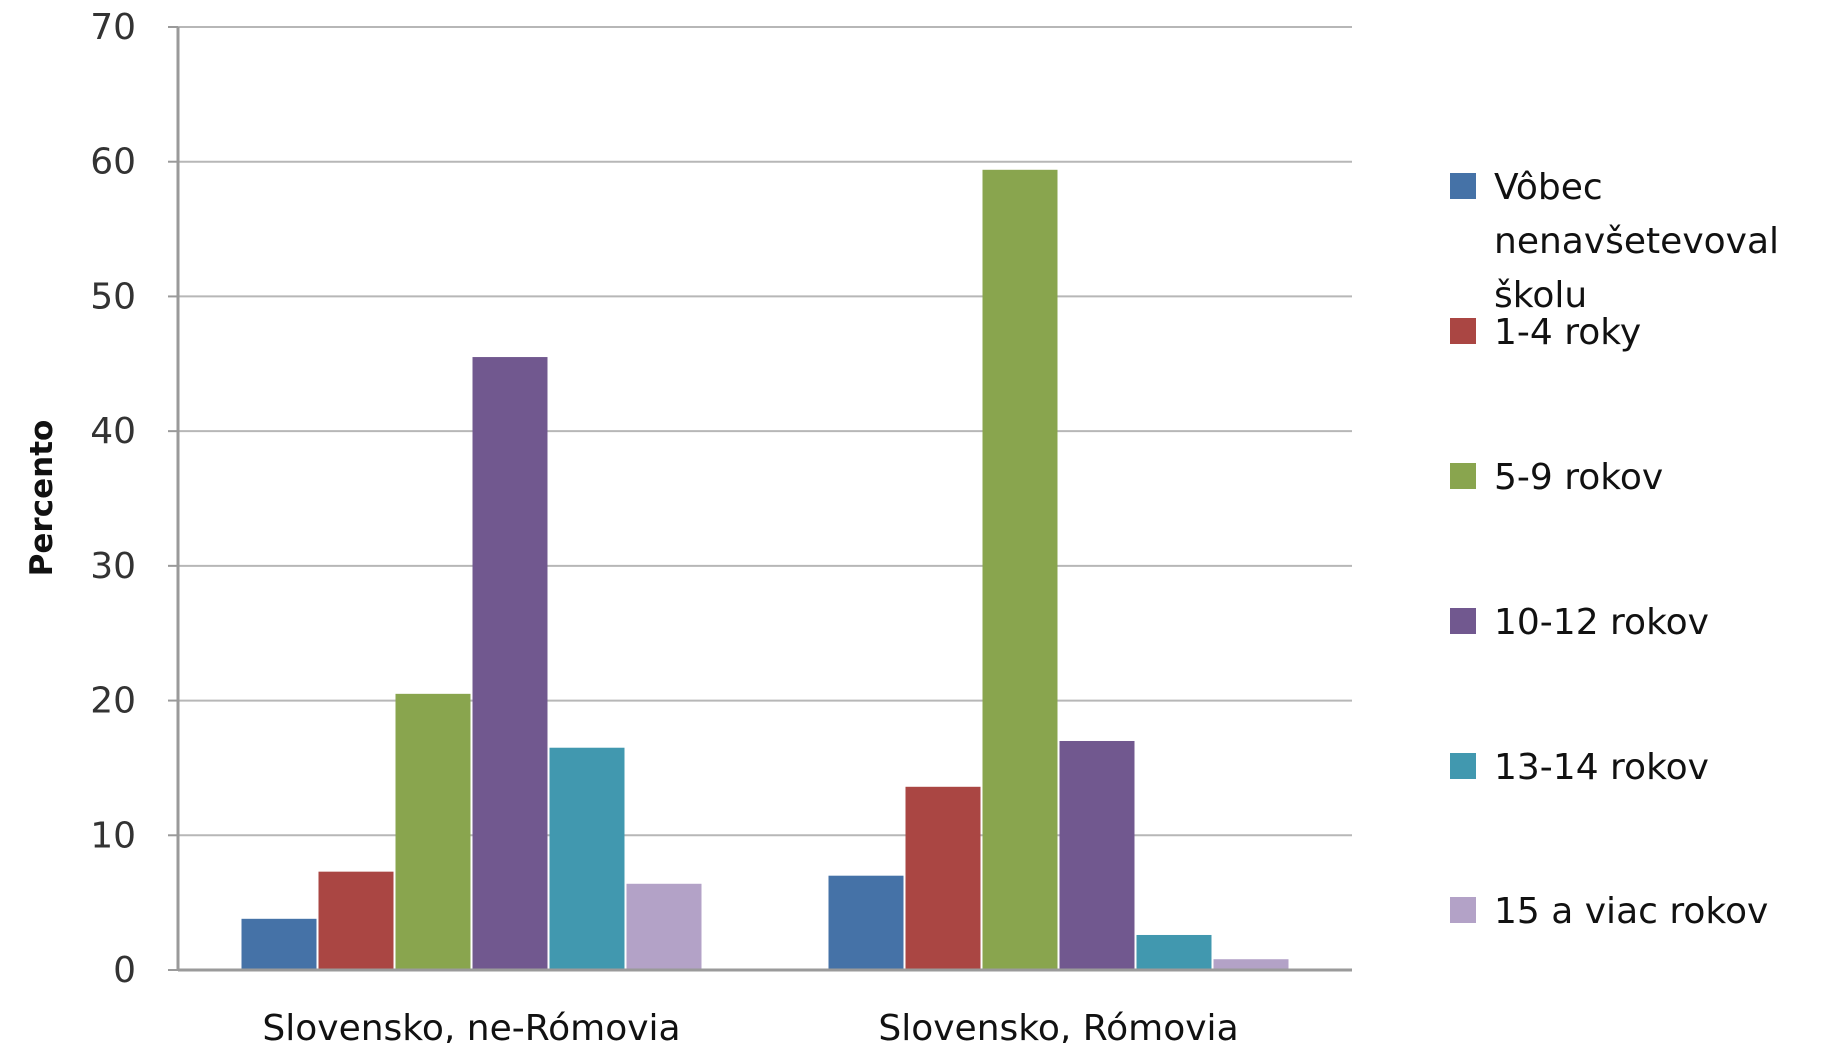 The height and width of the screenshot is (1043, 1821). I want to click on legend-label: školu, so click(1540, 295).